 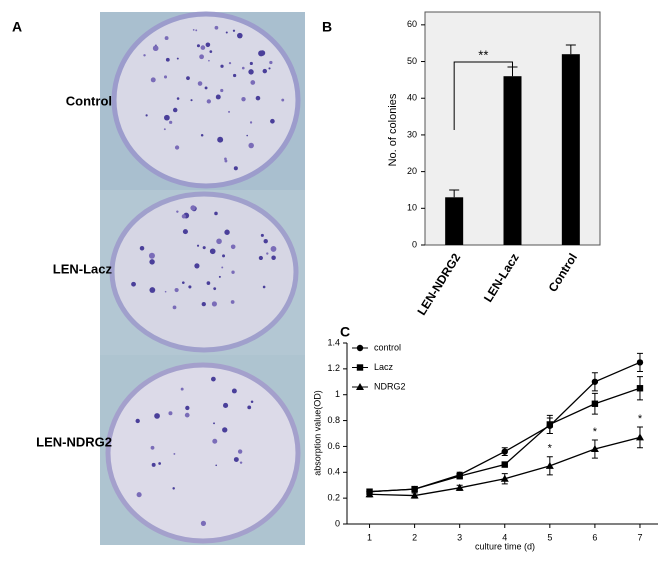 I want to click on y-tick-label: 0, so click(x=414, y=244).